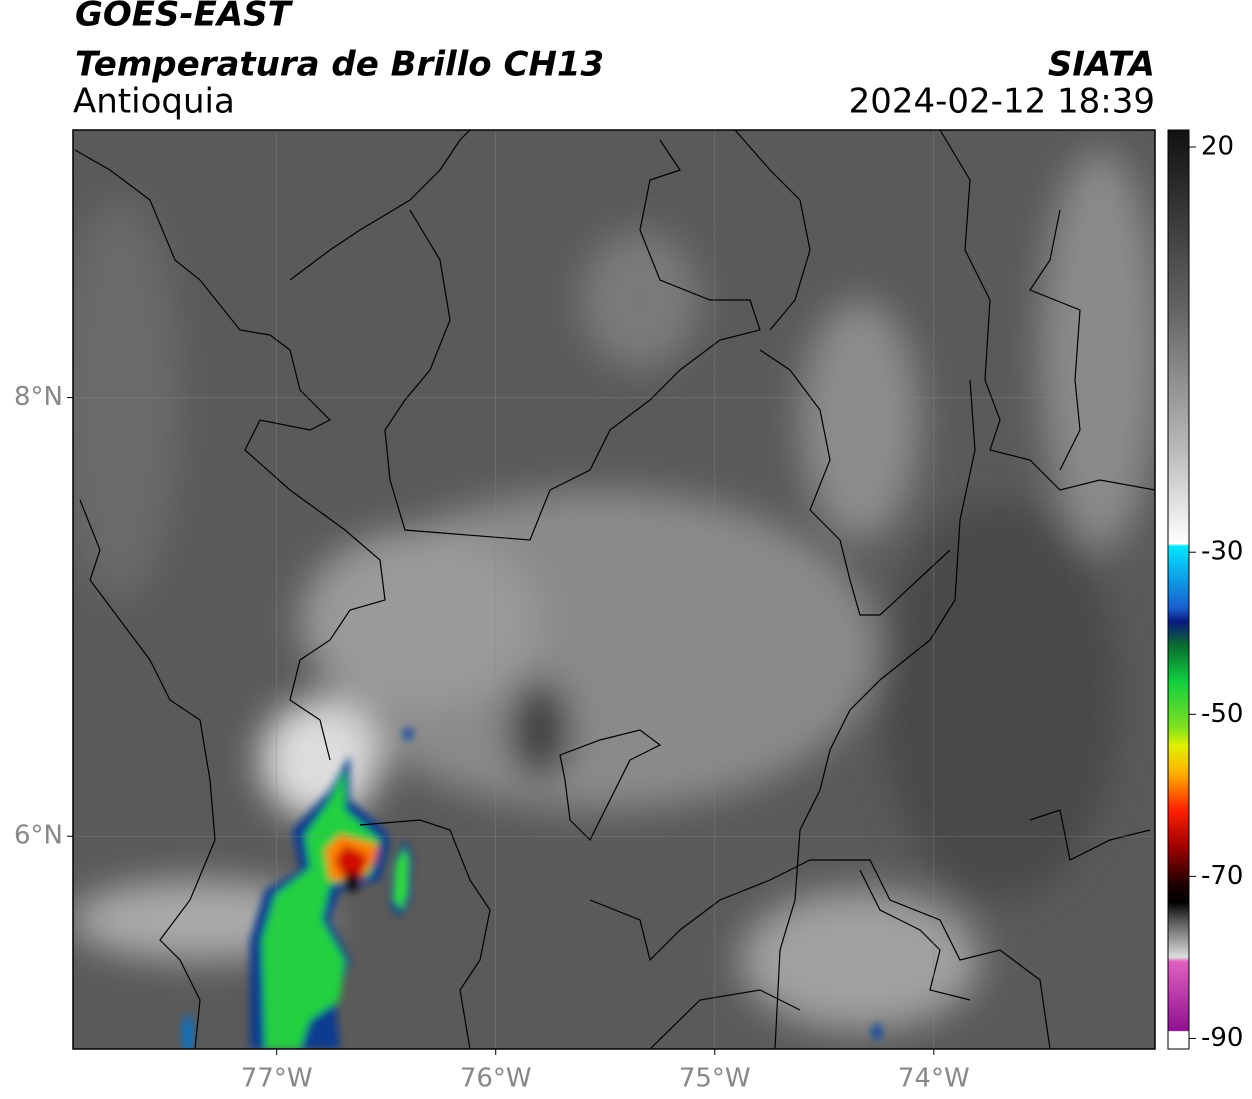 Image resolution: width=1252 pixels, height=1099 pixels. Describe the element at coordinates (934, 1079) in the screenshot. I see `x-tick-label: 74°W` at that location.